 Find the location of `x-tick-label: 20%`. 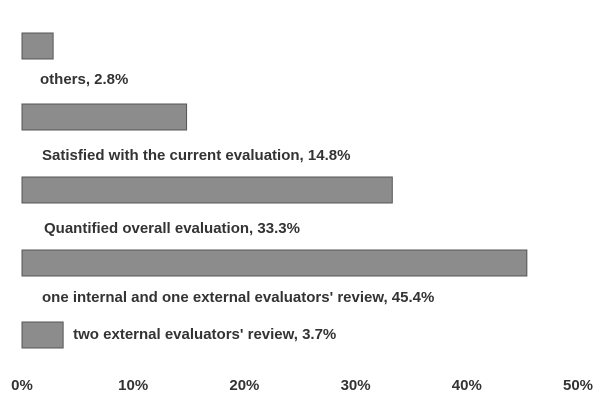

x-tick-label: 20% is located at coordinates (244, 385).